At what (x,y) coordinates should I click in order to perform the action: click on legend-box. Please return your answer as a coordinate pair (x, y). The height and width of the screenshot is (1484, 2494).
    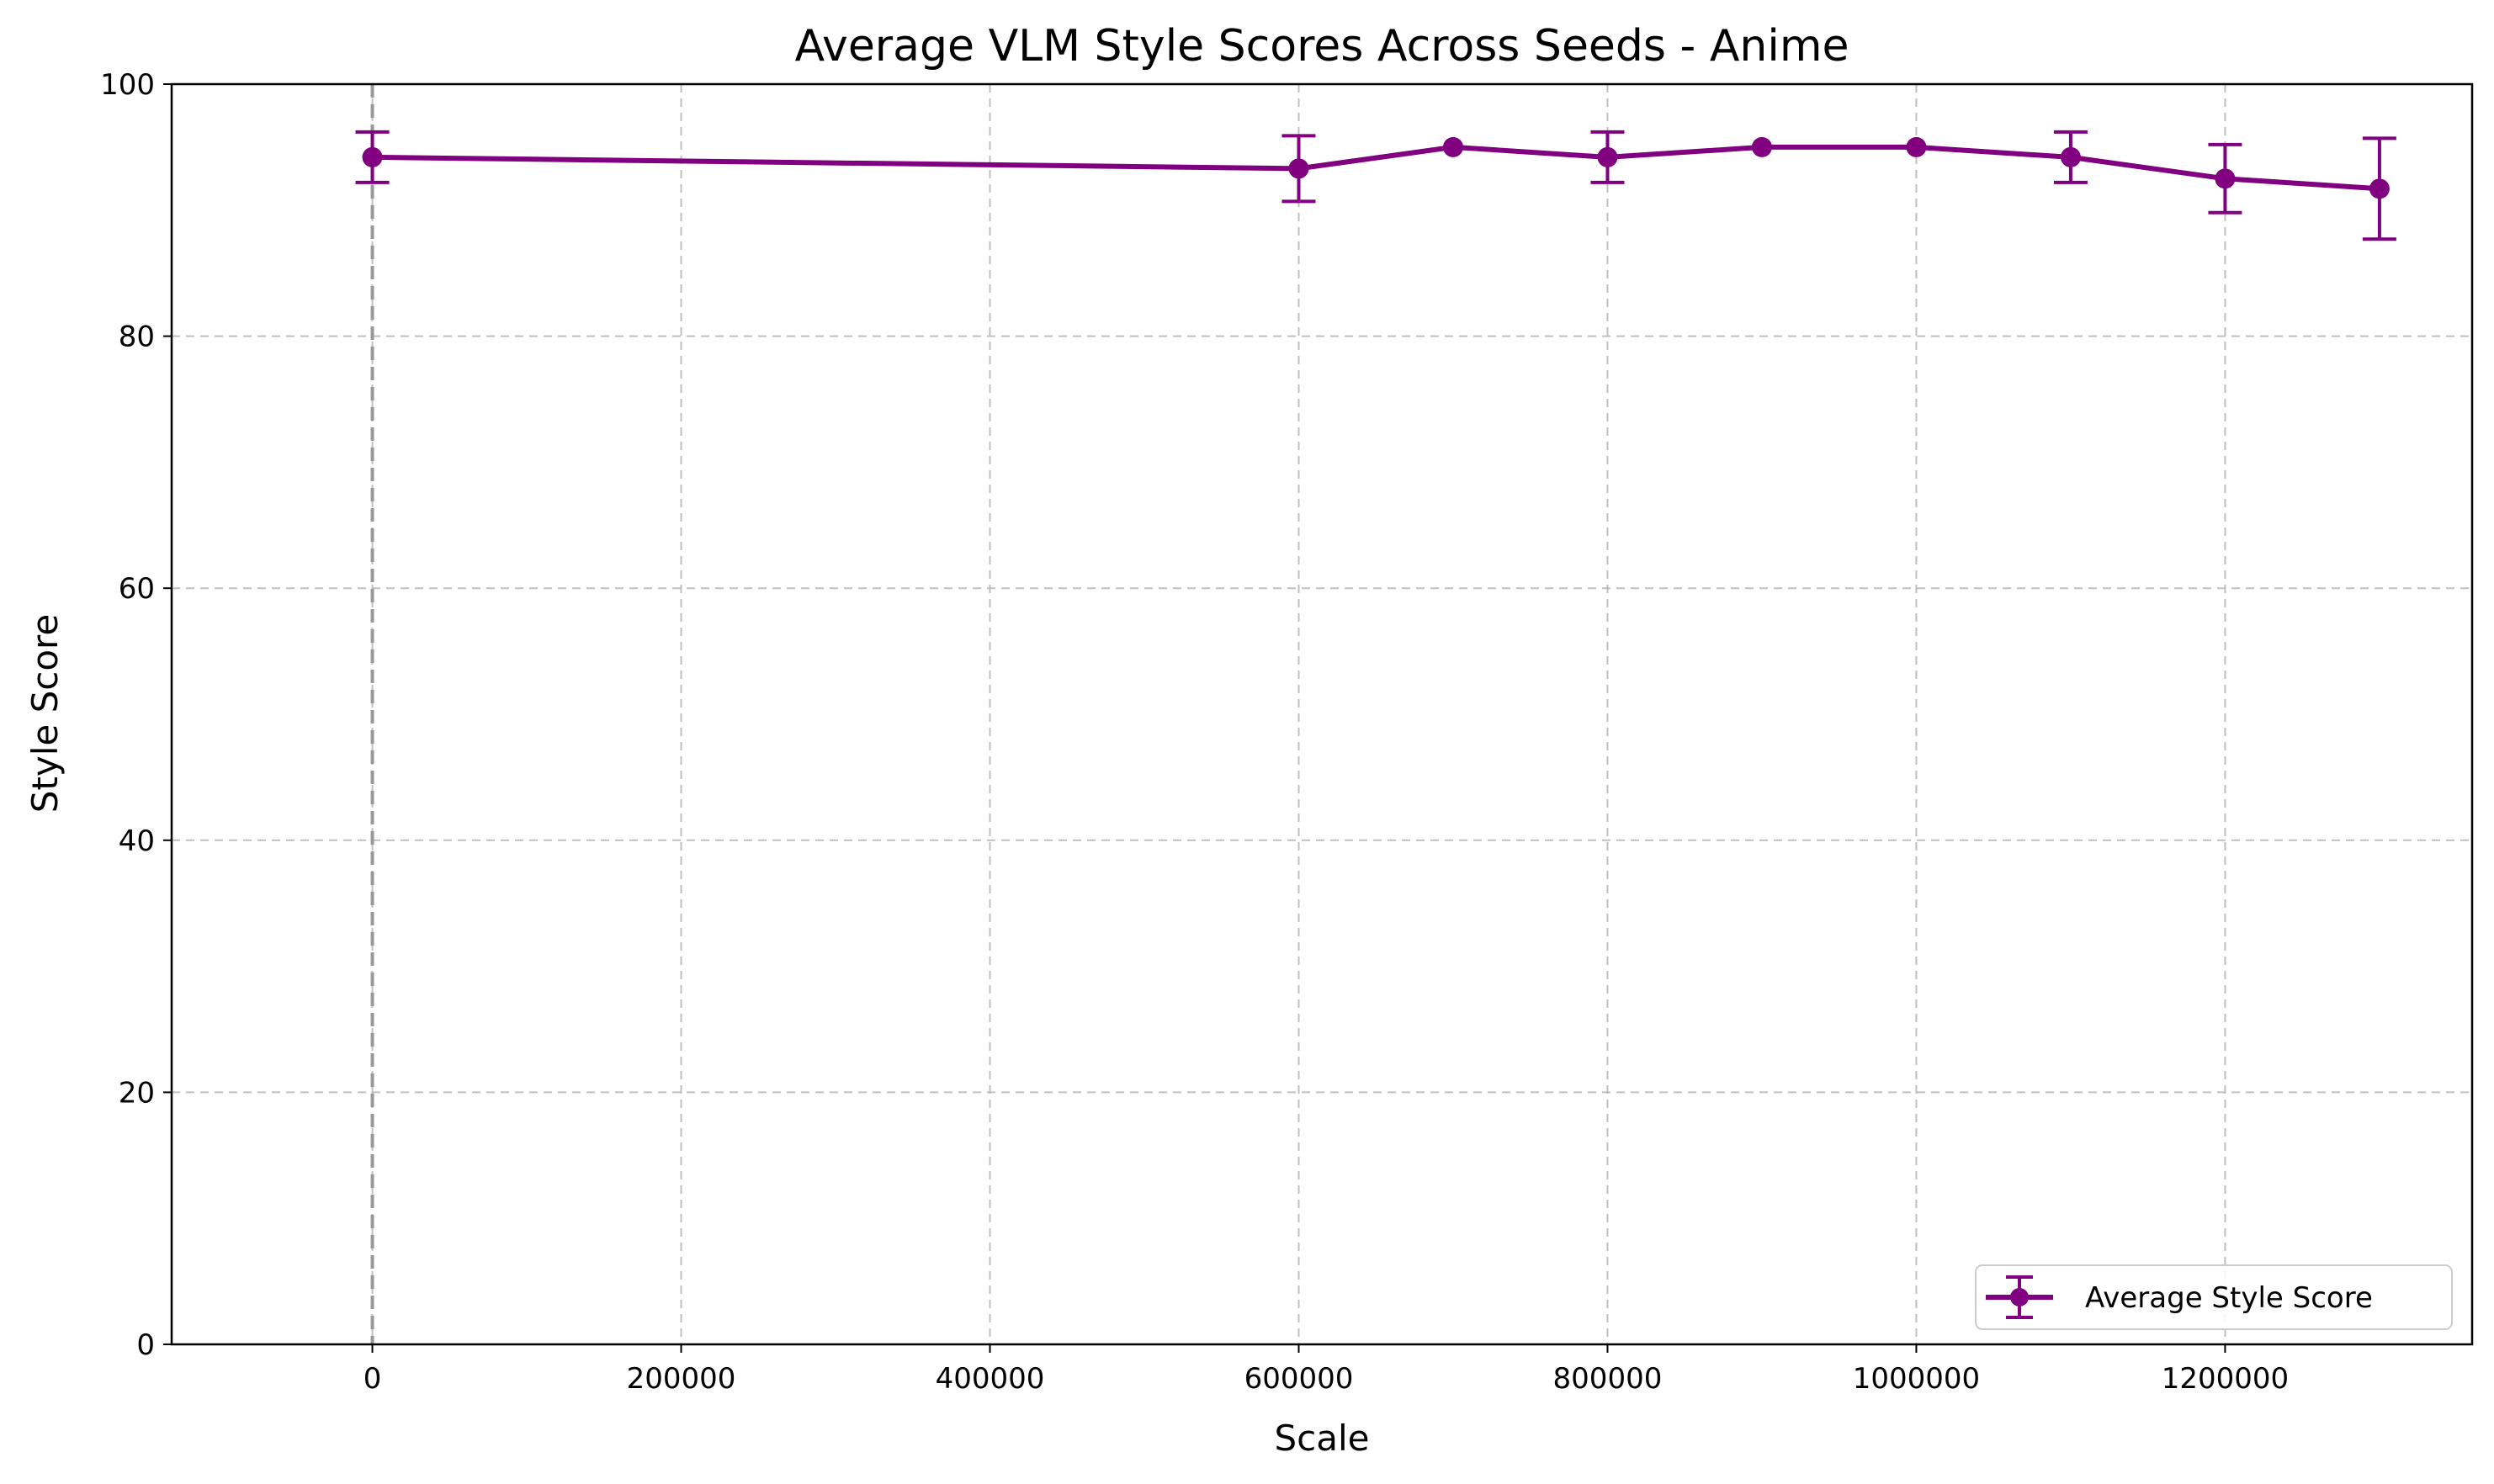
    Looking at the image, I should click on (2214, 1297).